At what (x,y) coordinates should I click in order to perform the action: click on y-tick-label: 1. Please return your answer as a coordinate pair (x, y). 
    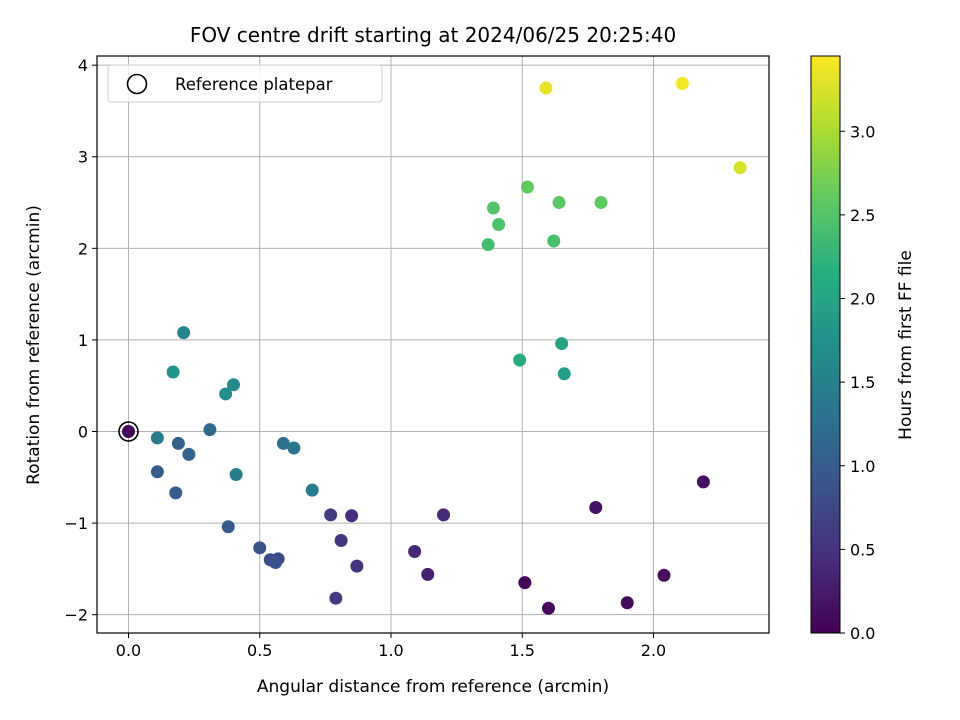
    Looking at the image, I should click on (83, 340).